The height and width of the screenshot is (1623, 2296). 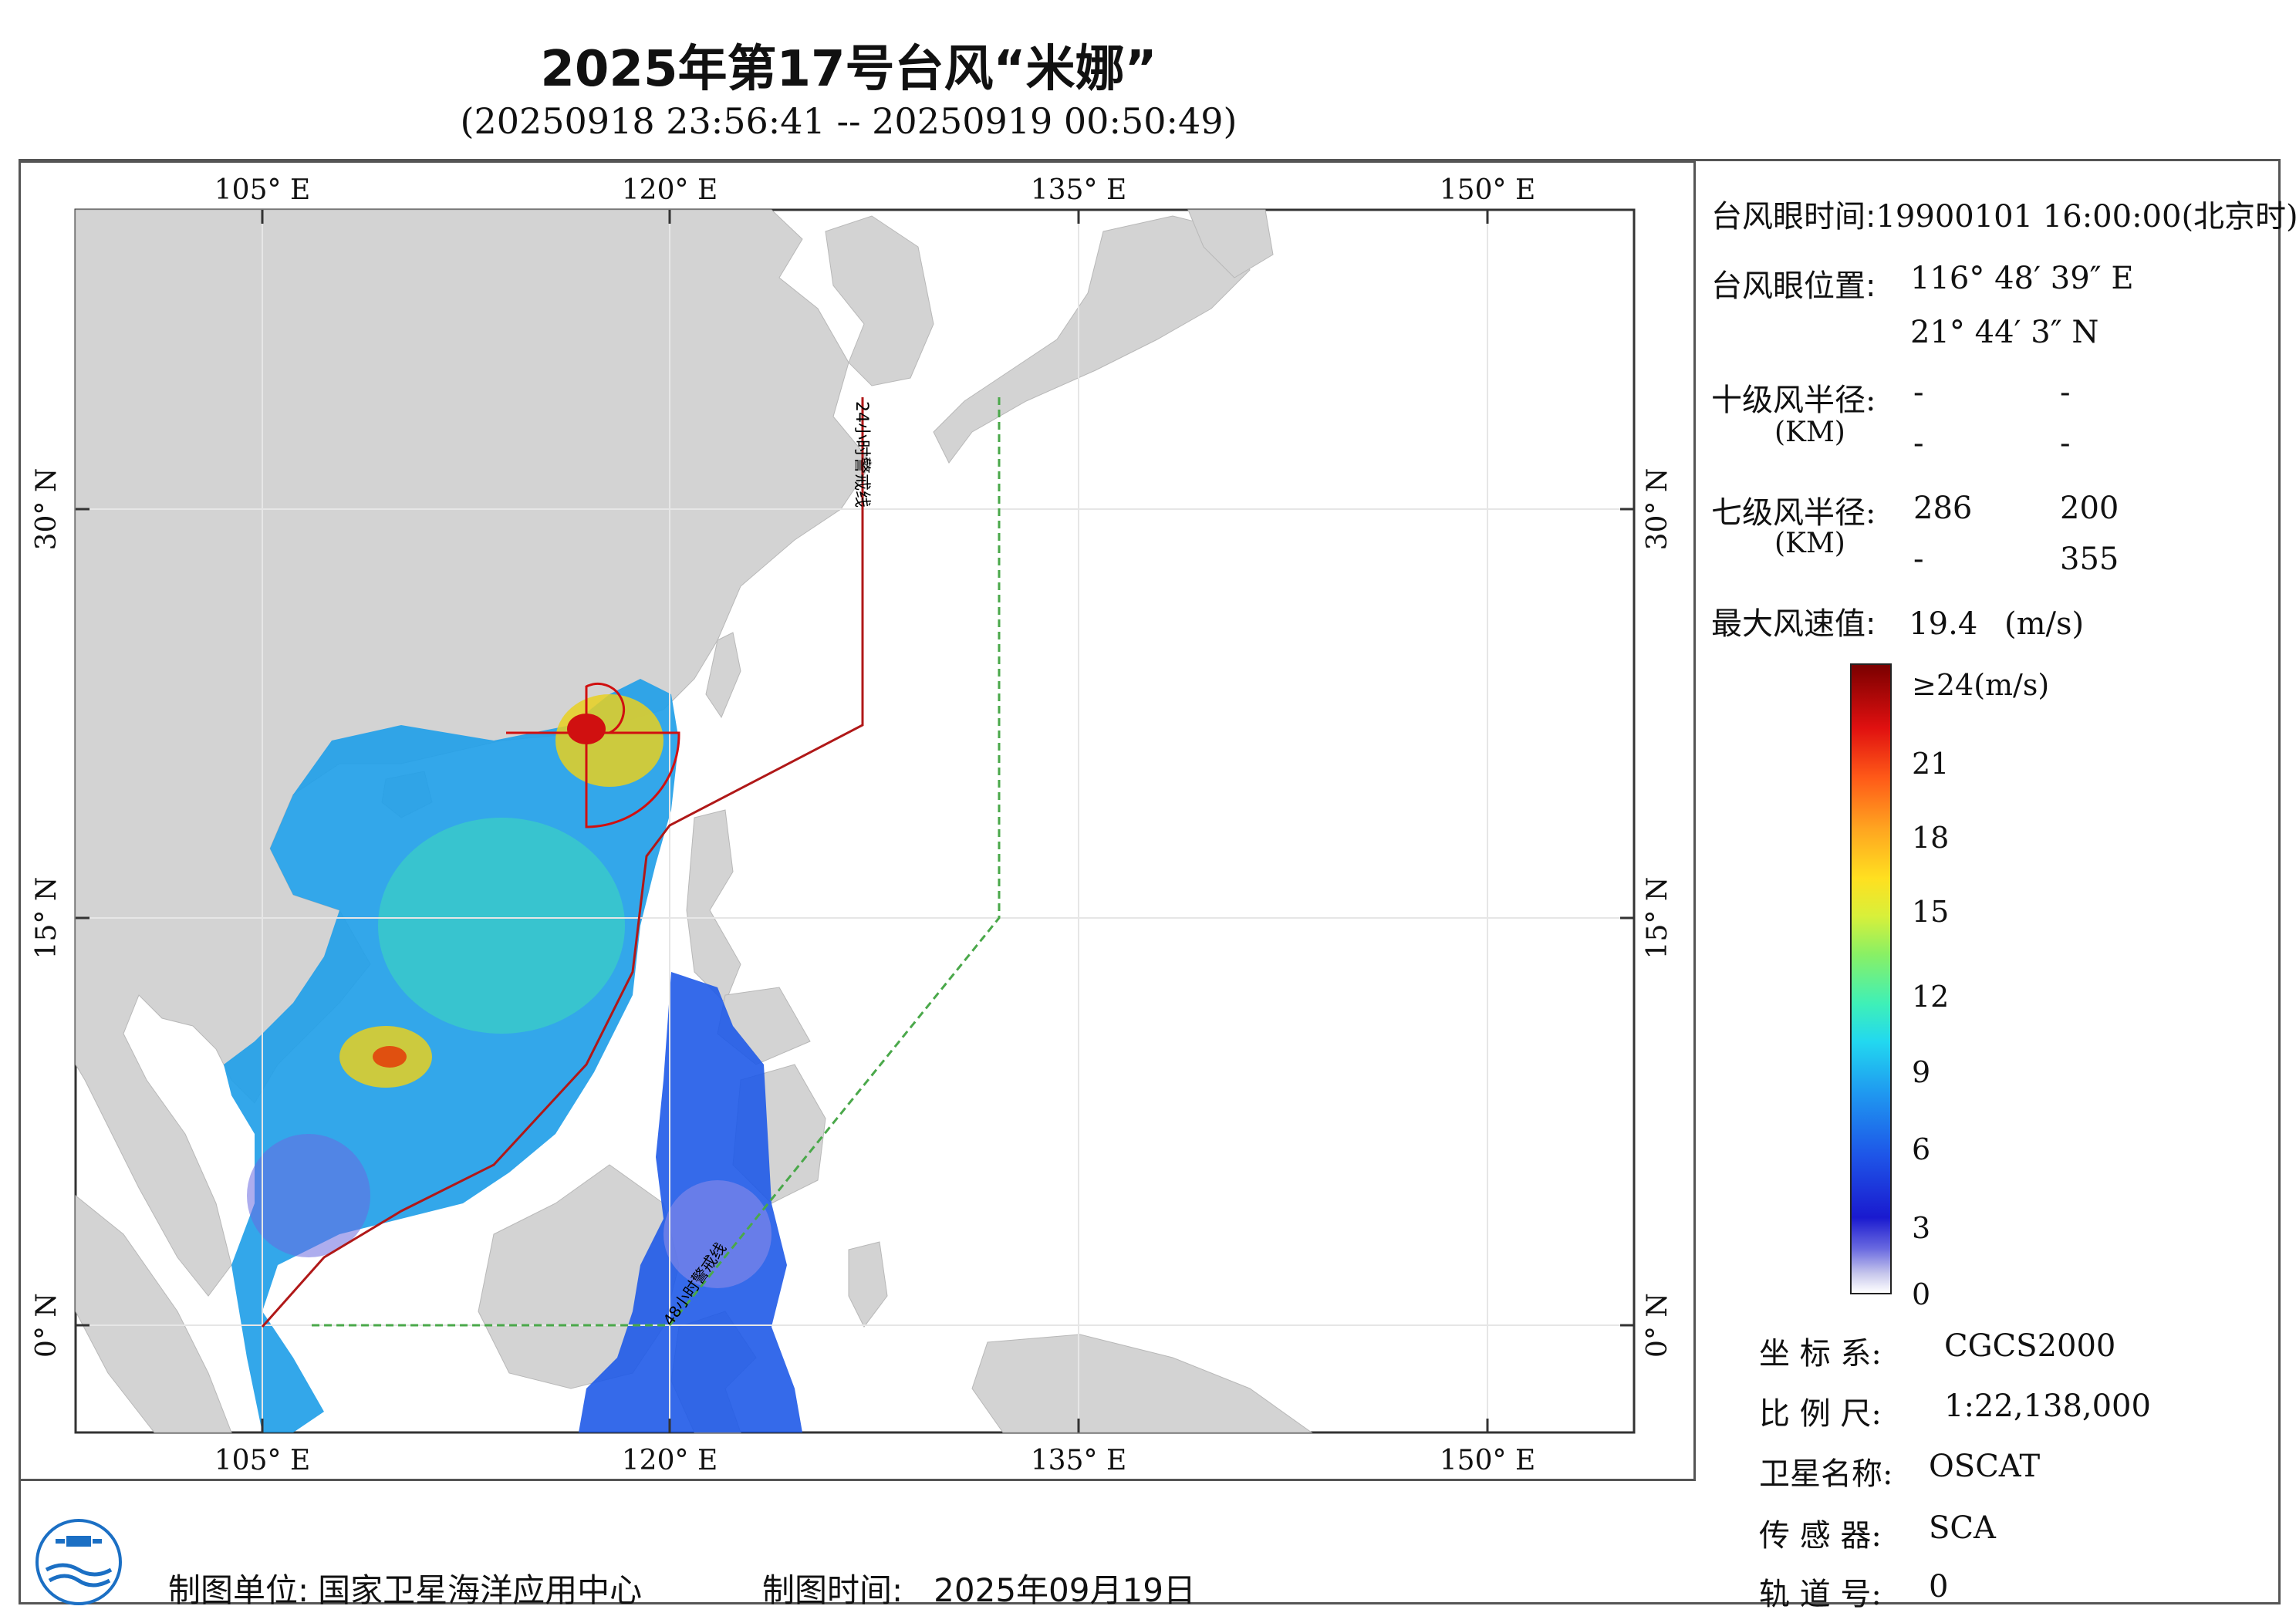 What do you see at coordinates (262, 190) in the screenshot?
I see `top-label-105e: 105° E` at bounding box center [262, 190].